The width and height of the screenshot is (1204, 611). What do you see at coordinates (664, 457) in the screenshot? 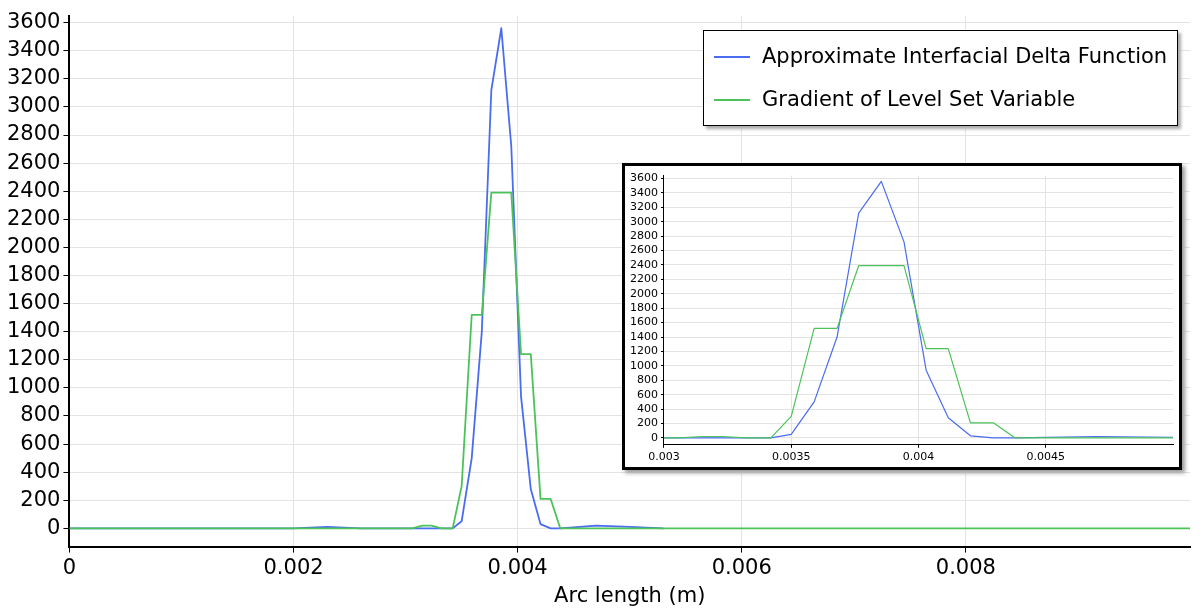
I see `x-tick-label: 0.003` at bounding box center [664, 457].